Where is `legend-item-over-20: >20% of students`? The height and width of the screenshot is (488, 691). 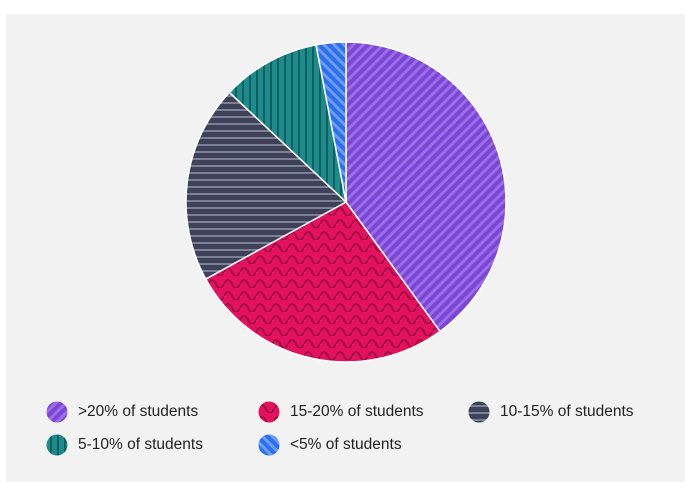 legend-item-over-20: >20% of students is located at coordinates (122, 412).